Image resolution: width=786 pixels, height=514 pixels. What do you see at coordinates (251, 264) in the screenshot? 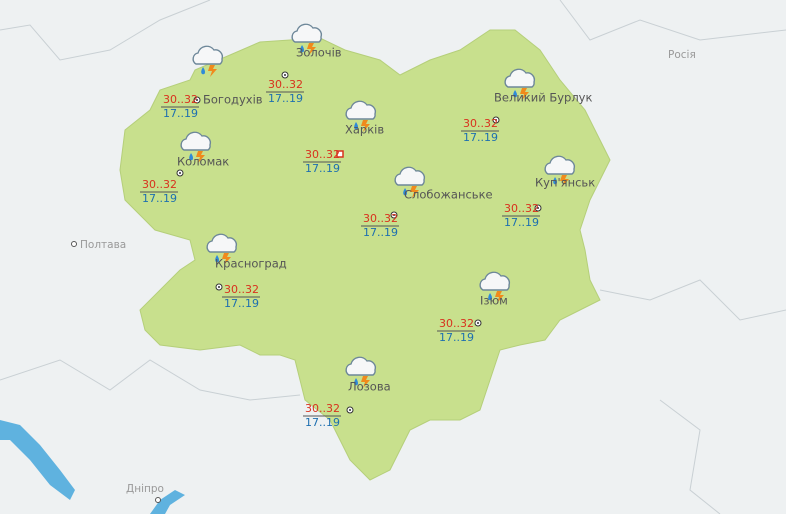
I see `city-name: Красноград` at bounding box center [251, 264].